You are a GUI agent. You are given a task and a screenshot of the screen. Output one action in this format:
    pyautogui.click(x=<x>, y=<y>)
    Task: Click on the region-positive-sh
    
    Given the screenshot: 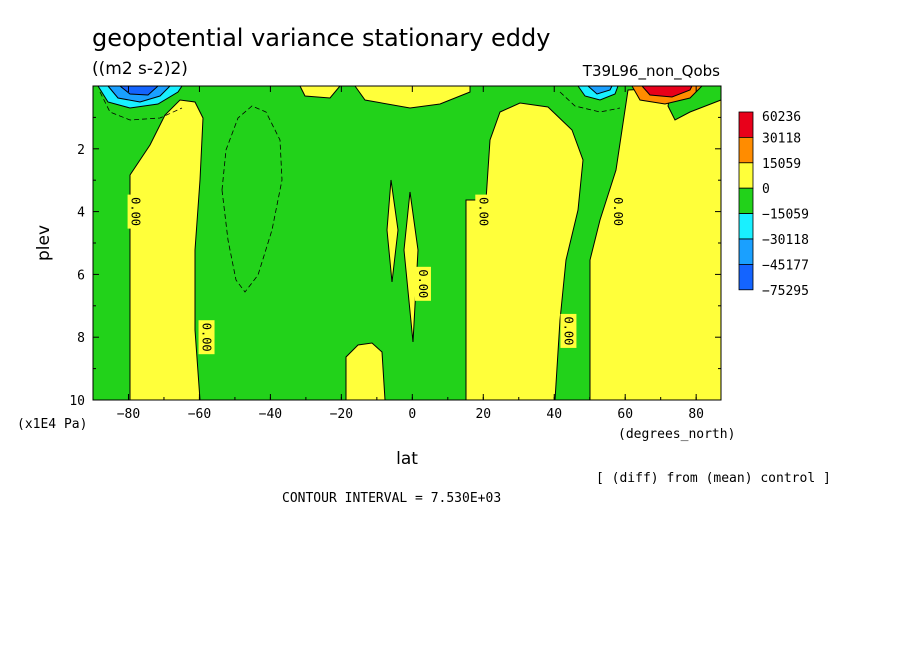 What is the action you would take?
    pyautogui.click(x=166, y=250)
    